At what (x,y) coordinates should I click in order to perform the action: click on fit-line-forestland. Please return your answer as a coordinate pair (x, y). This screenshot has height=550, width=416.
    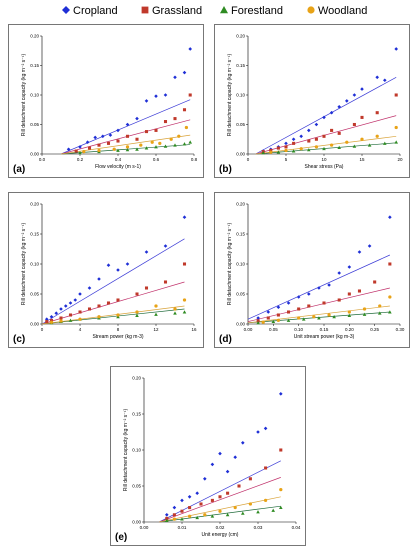
    Looking at the image, I should click on (220, 514).